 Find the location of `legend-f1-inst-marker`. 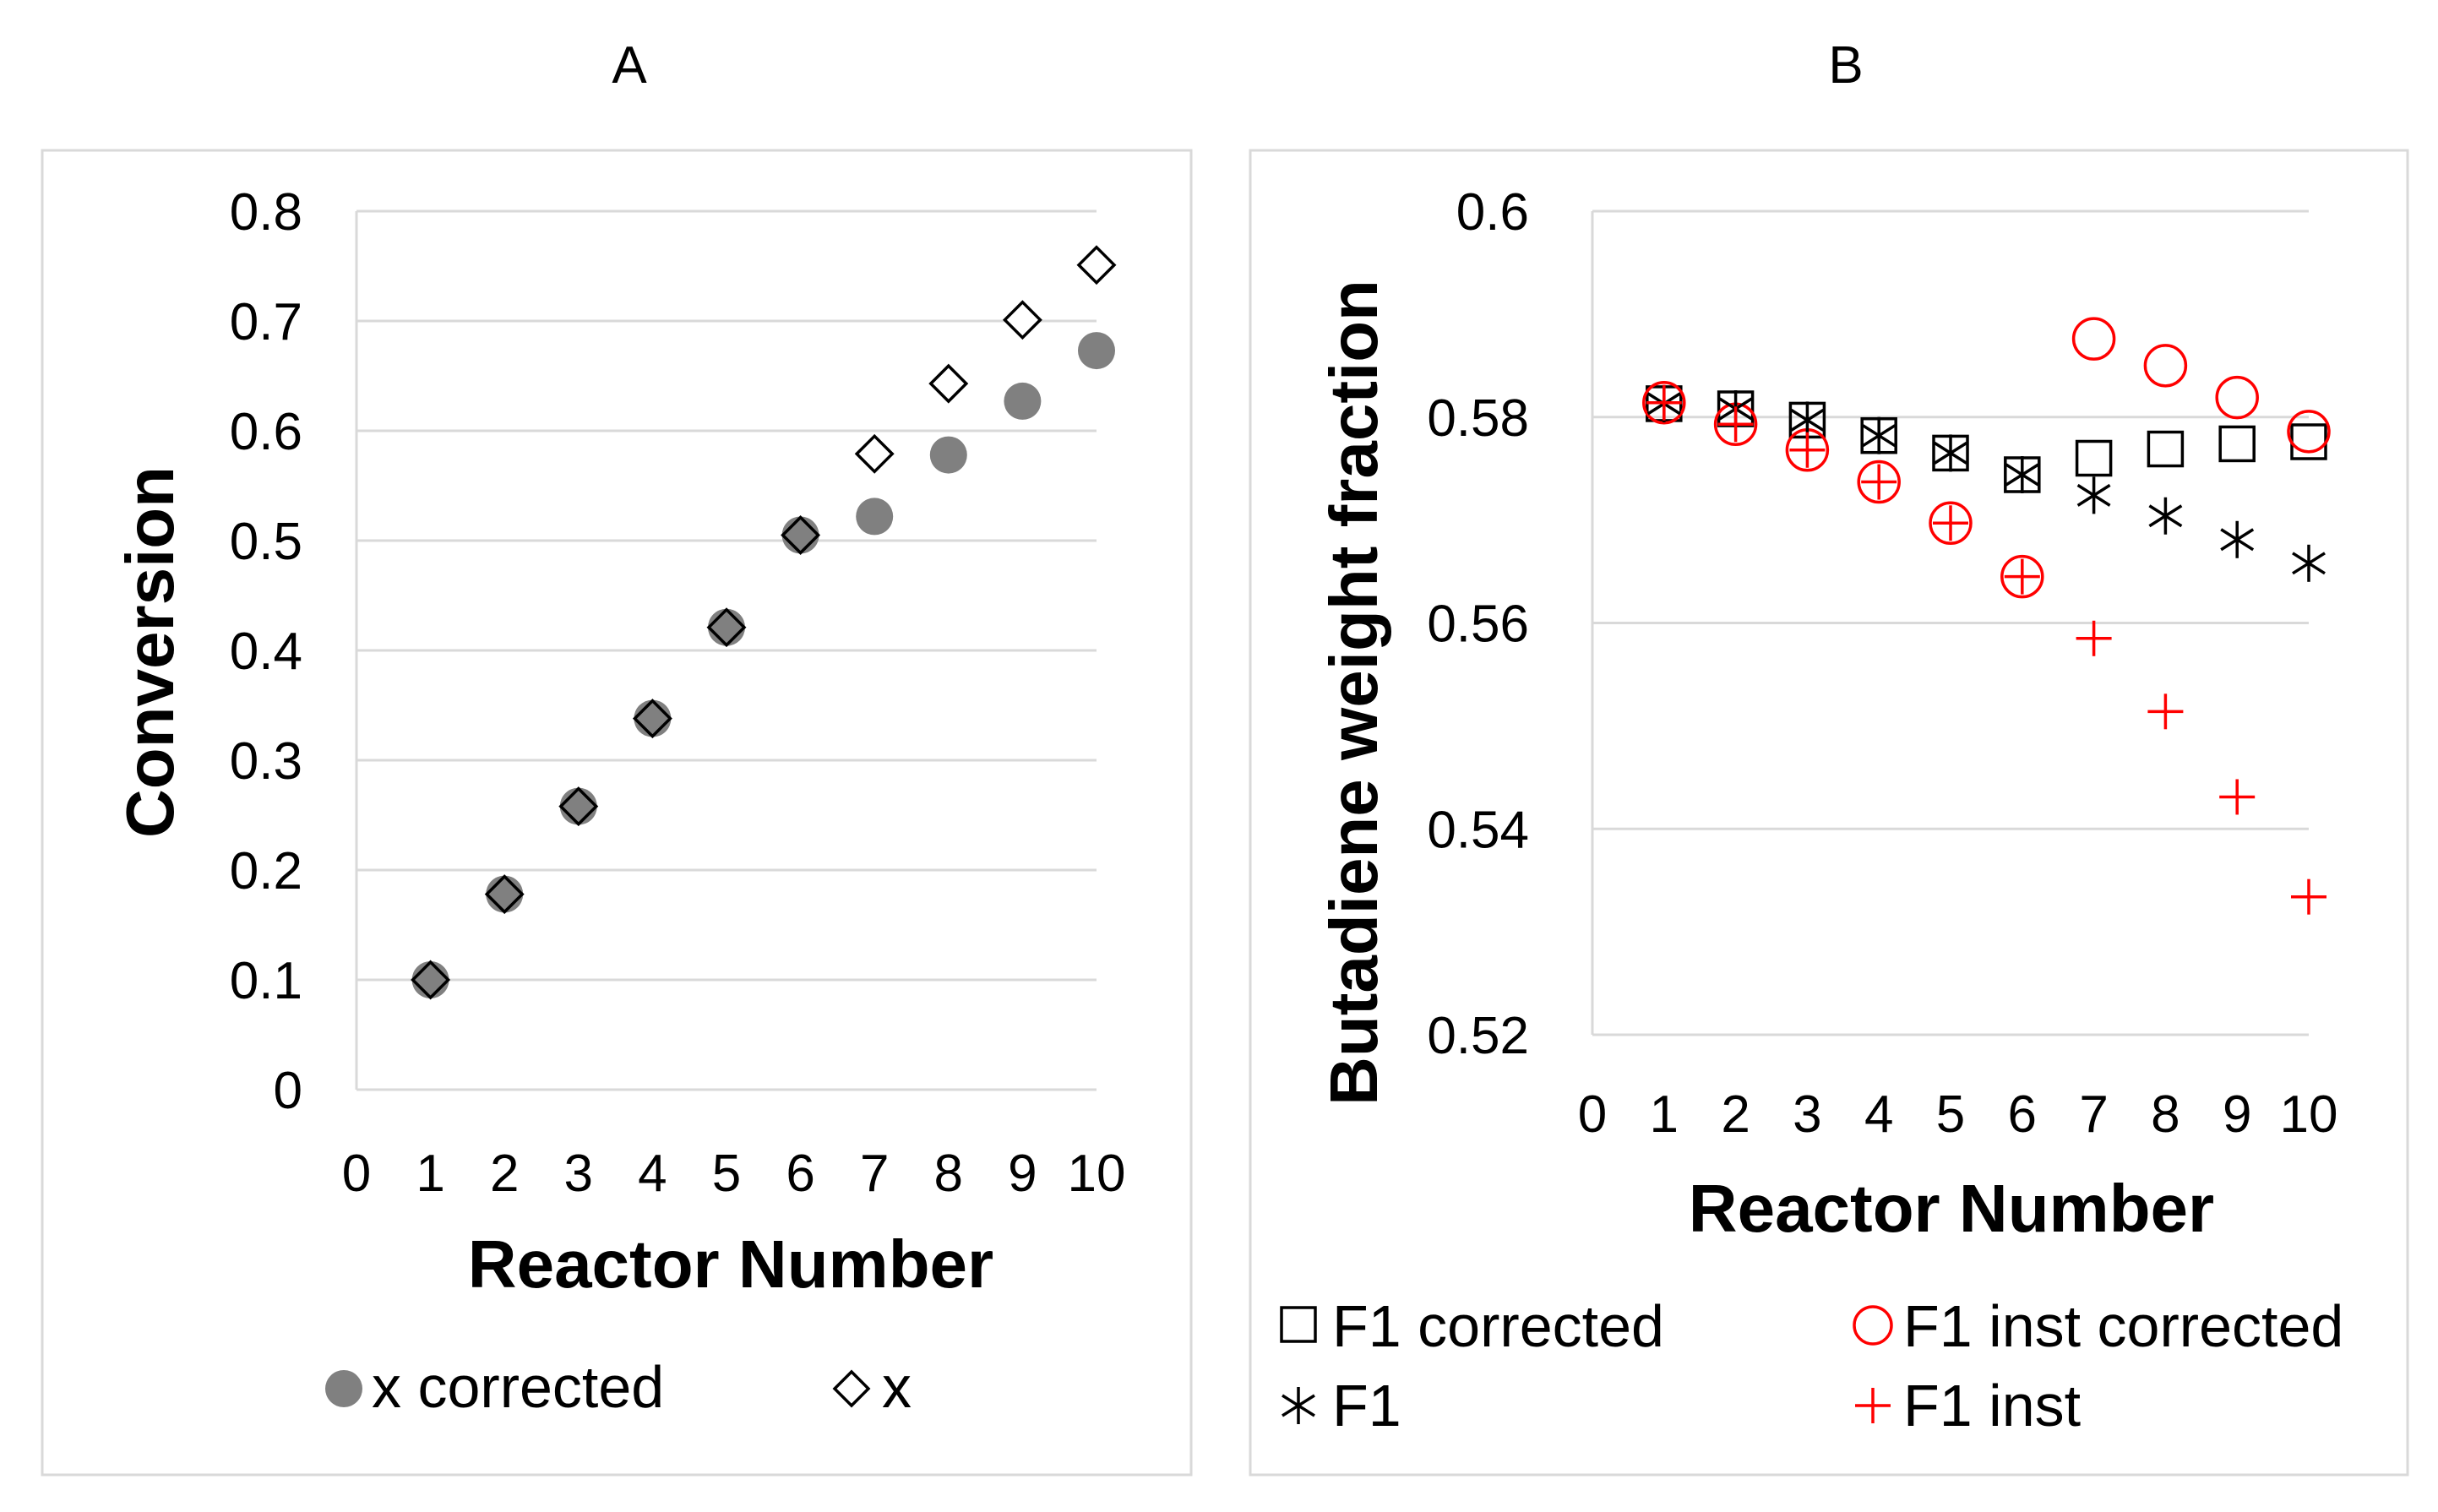

legend-f1-inst-marker is located at coordinates (1873, 1405).